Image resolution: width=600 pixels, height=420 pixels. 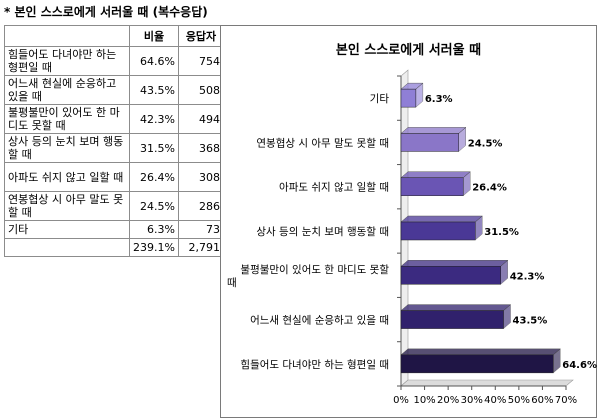 What do you see at coordinates (201, 148) in the screenshot?
I see `table-cell-count: 368` at bounding box center [201, 148].